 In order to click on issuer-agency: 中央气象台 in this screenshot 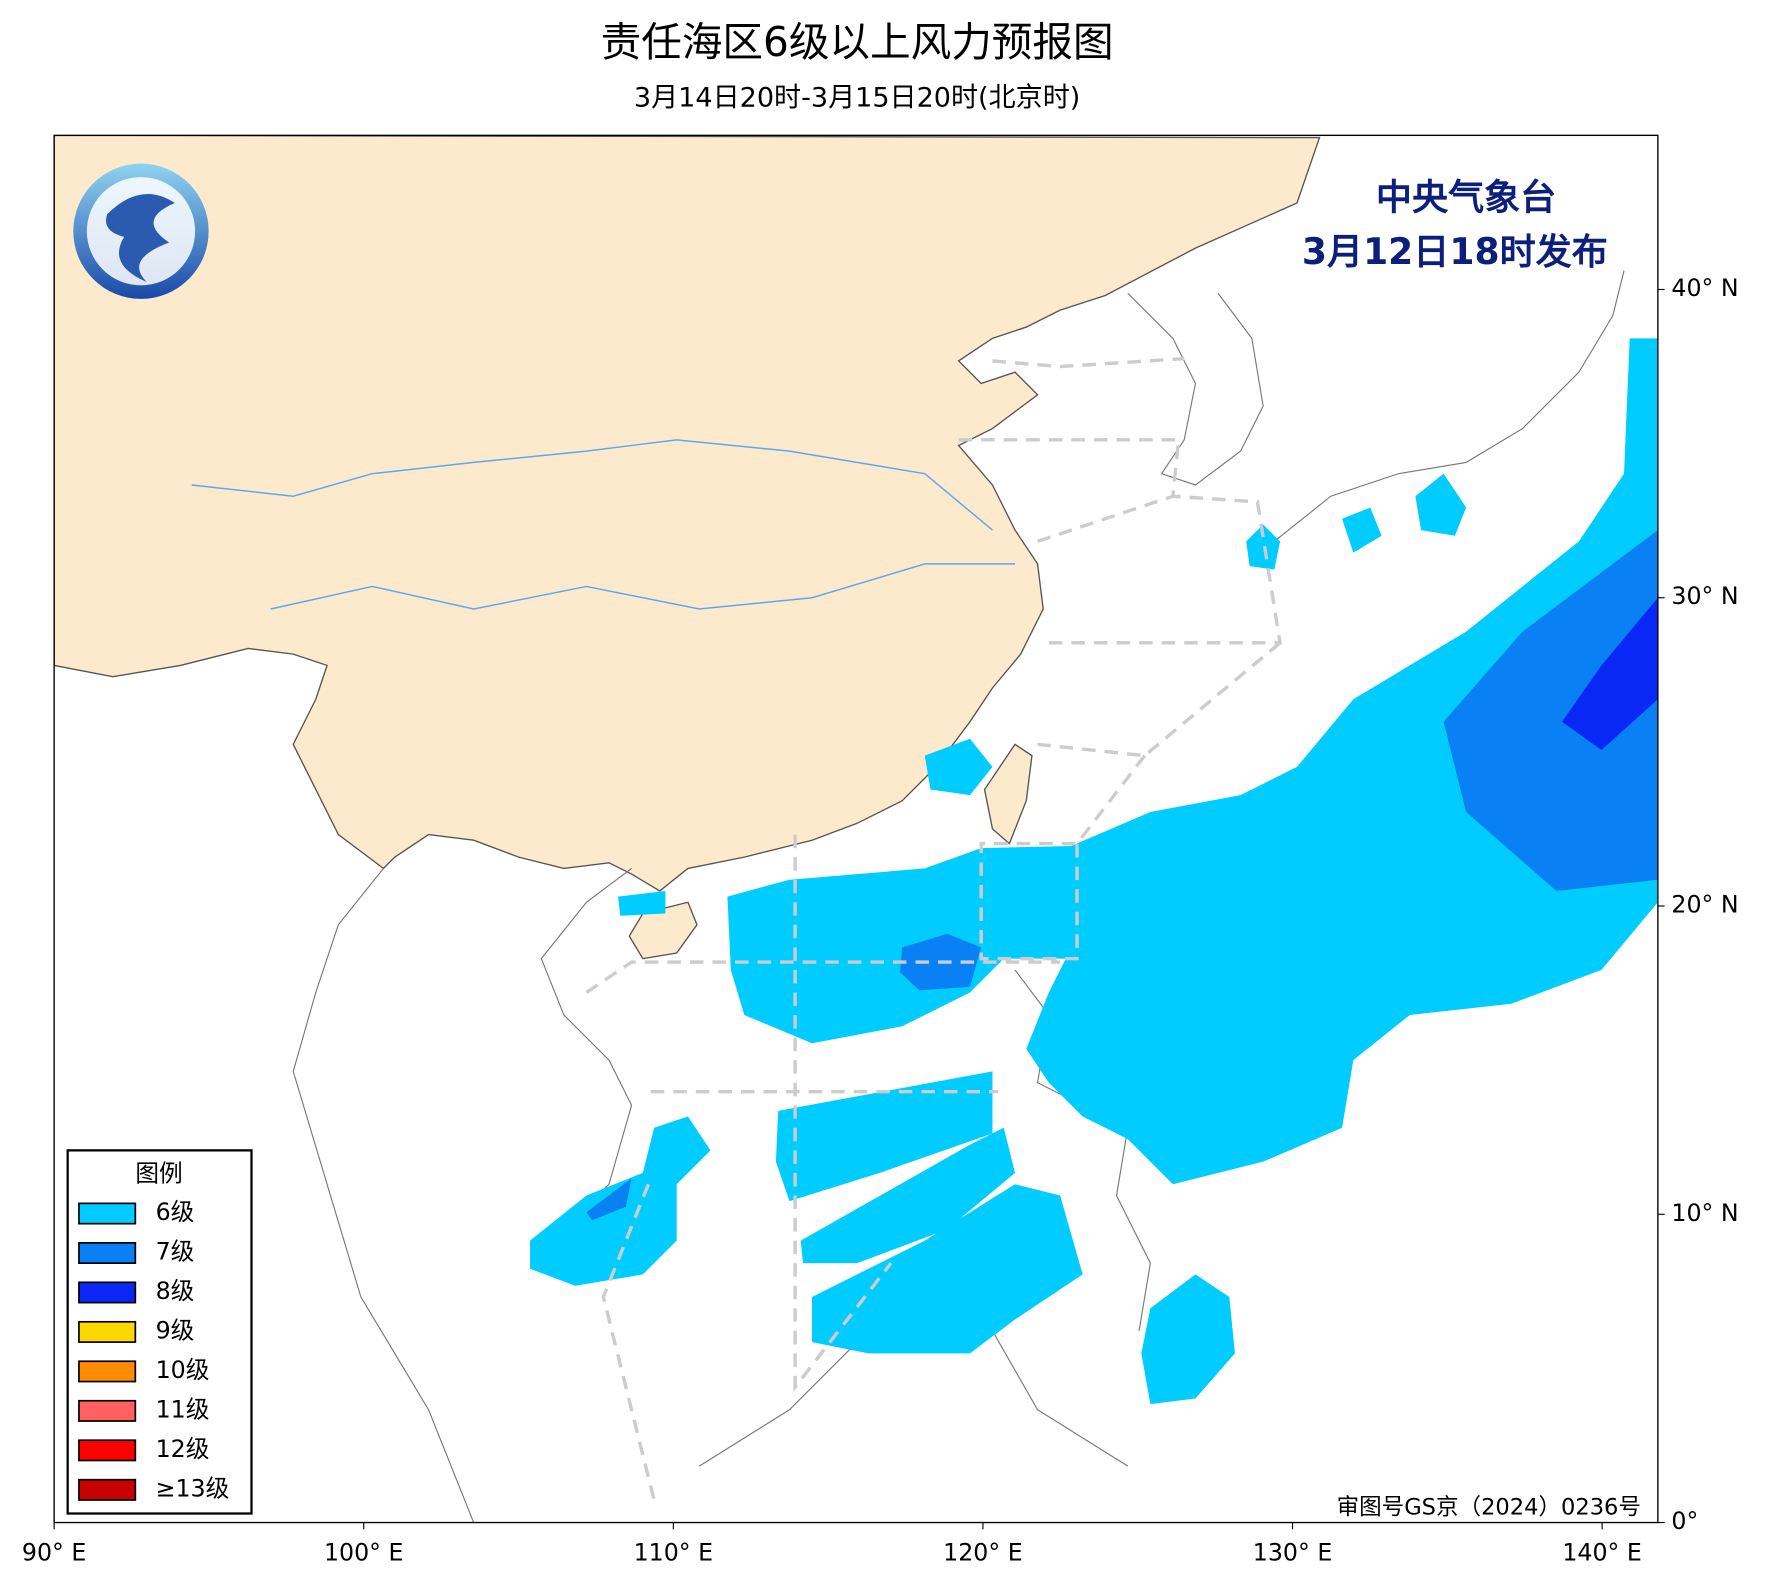, I will do `click(1466, 198)`.